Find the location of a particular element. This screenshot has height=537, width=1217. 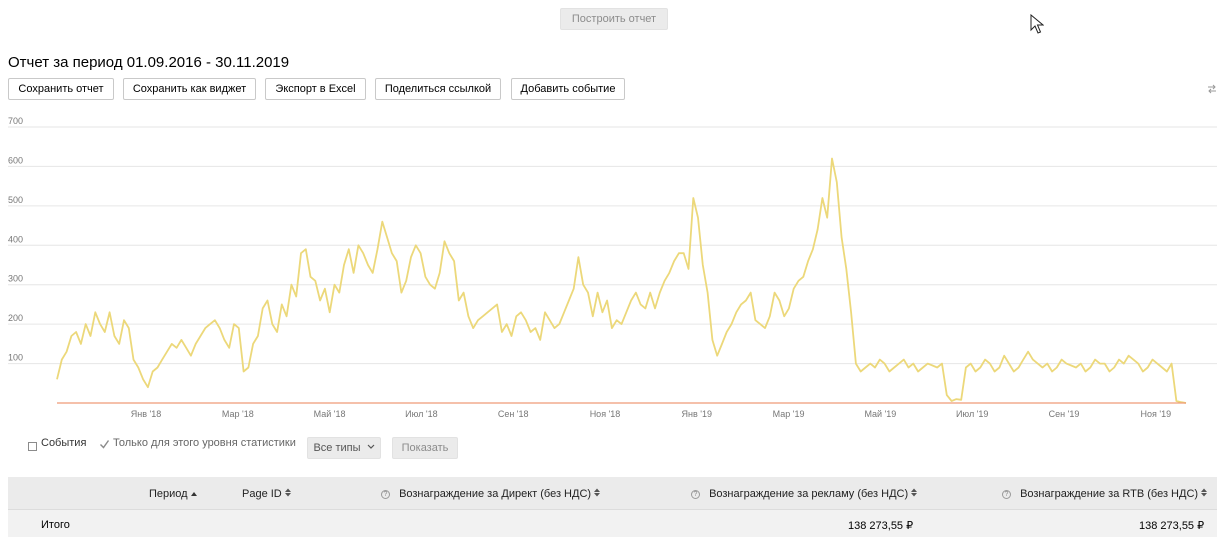

column-page-id-label: Page ID is located at coordinates (262, 494).